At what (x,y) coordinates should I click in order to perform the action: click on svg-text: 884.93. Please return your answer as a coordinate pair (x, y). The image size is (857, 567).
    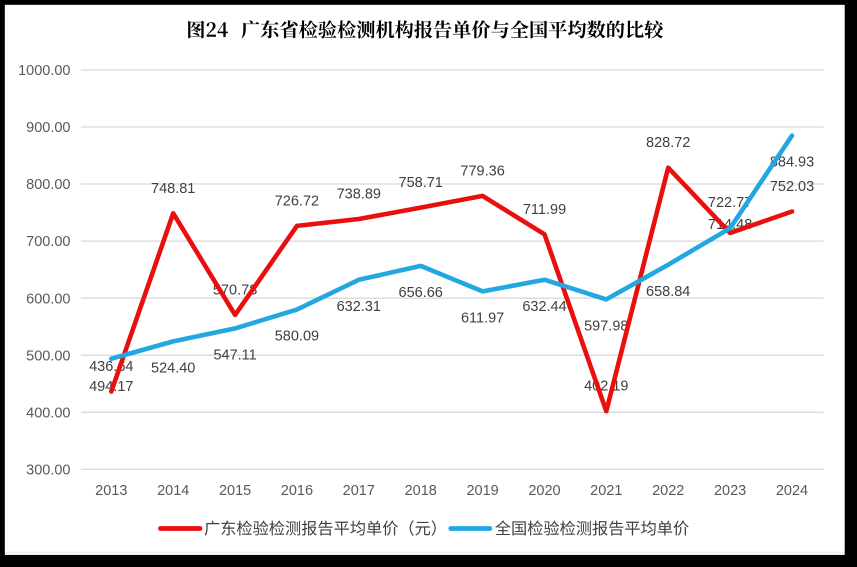
    Looking at the image, I should click on (792, 163).